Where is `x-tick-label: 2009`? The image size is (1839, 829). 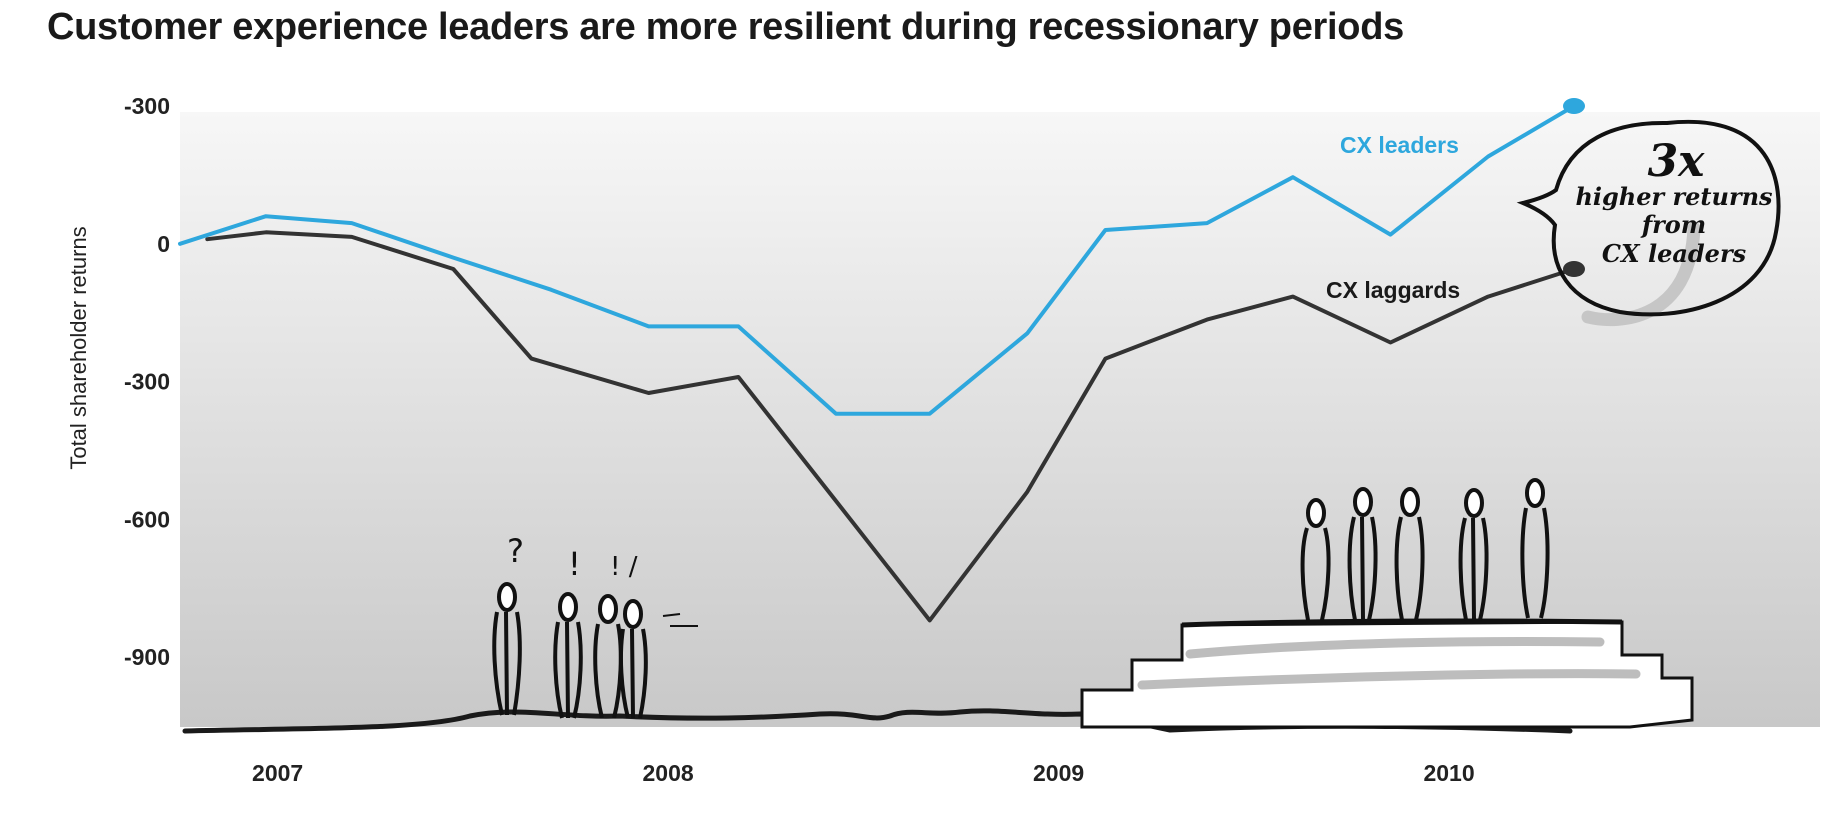
x-tick-label: 2009 is located at coordinates (1058, 773).